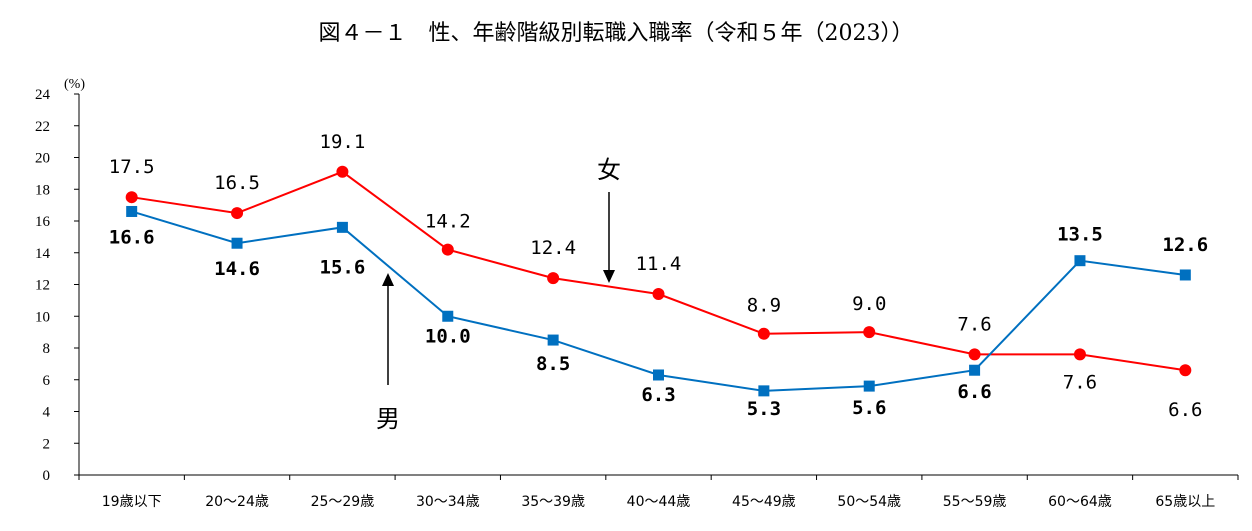 The image size is (1252, 531). Describe the element at coordinates (553, 248) in the screenshot. I see `data-label-female: 12.4` at that location.